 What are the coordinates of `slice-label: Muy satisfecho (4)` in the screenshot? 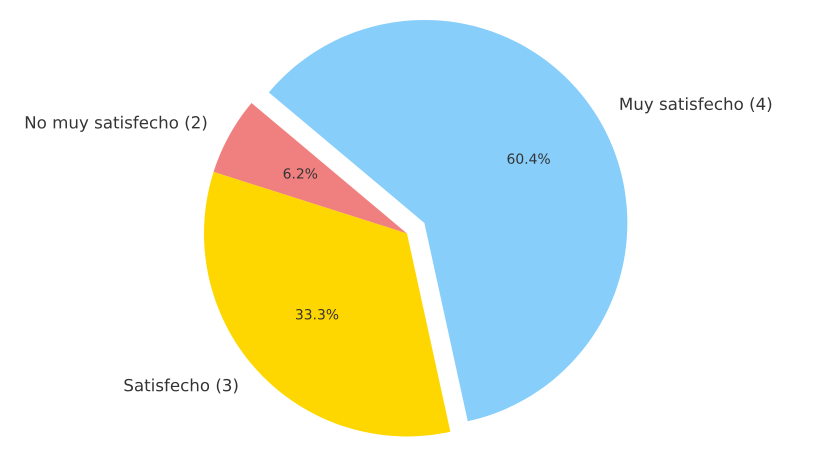 It's located at (696, 105).